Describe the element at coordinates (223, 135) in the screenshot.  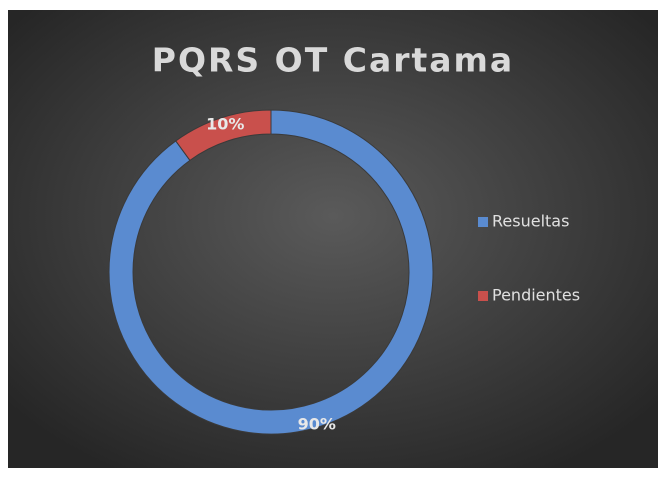
I see `doughnut-segment` at that location.